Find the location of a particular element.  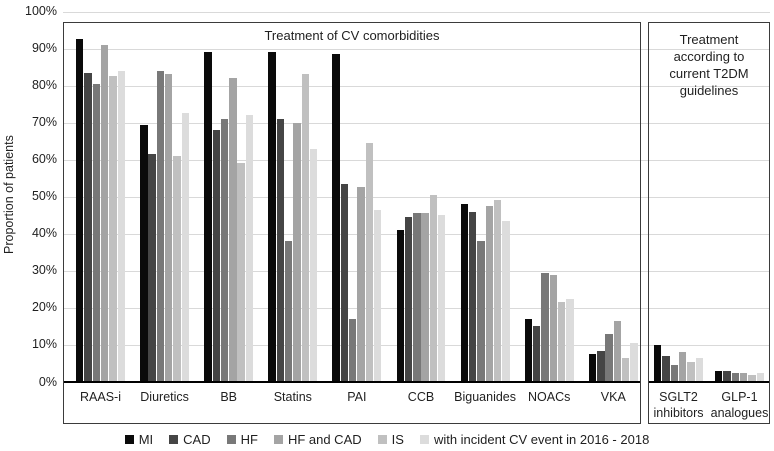

legend-item: CAD is located at coordinates (190, 439).